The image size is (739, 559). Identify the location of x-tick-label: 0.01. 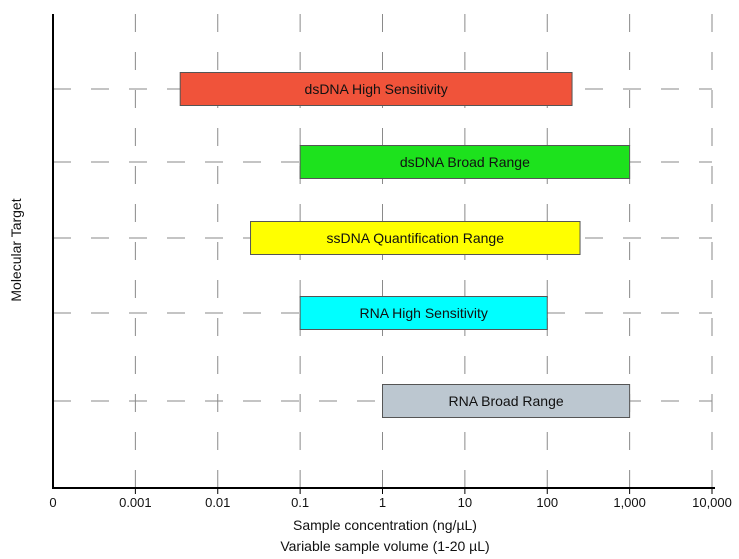
(217, 502).